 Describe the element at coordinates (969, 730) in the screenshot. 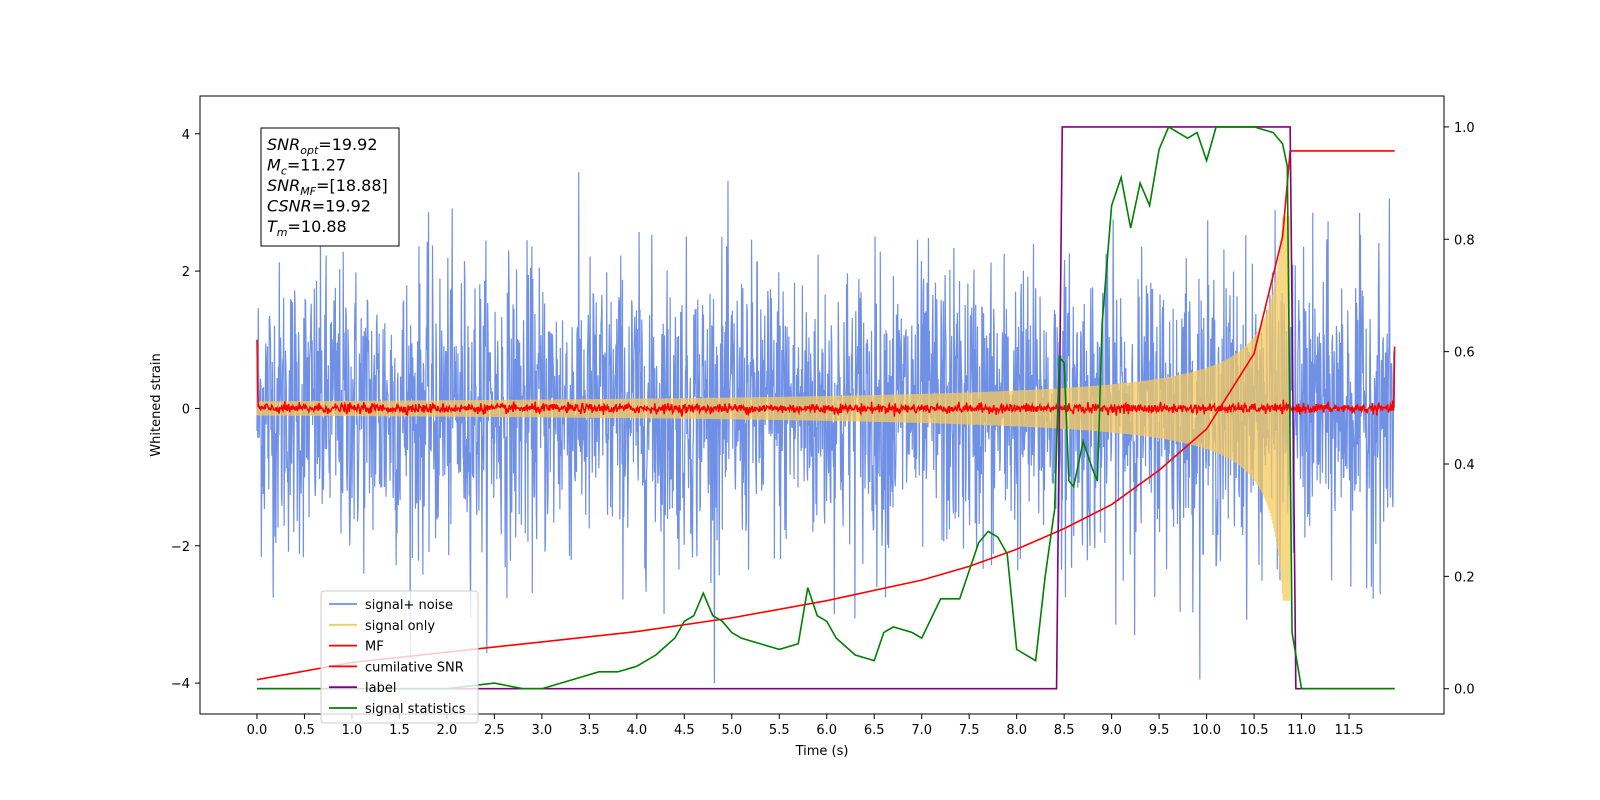

I see `x-tick-label: 7.5` at that location.